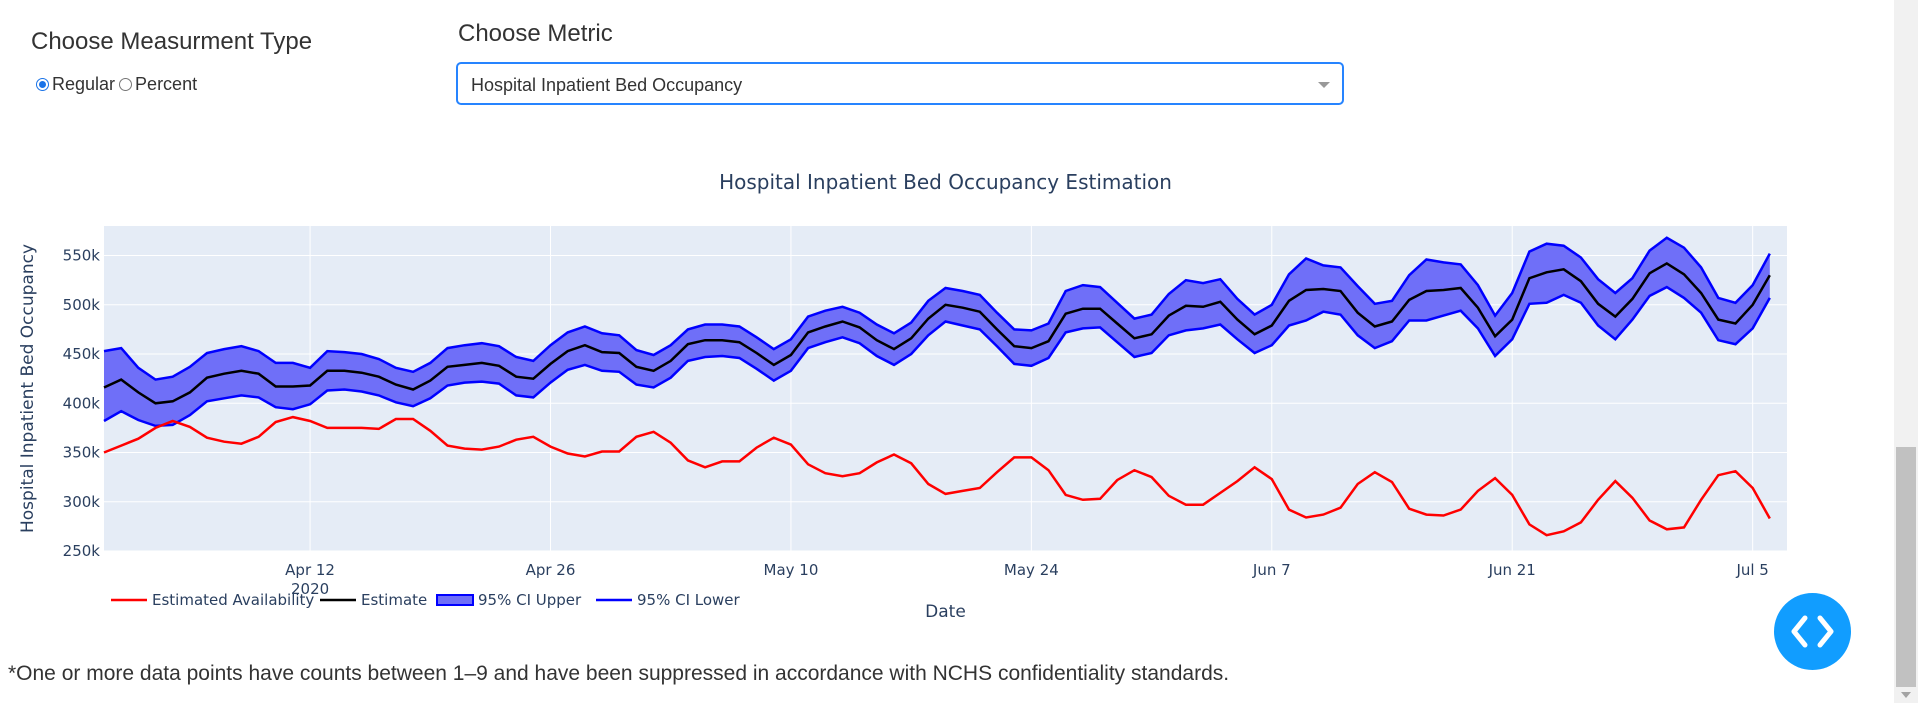  Describe the element at coordinates (689, 600) in the screenshot. I see `legend-label: 95% CI Lower` at that location.